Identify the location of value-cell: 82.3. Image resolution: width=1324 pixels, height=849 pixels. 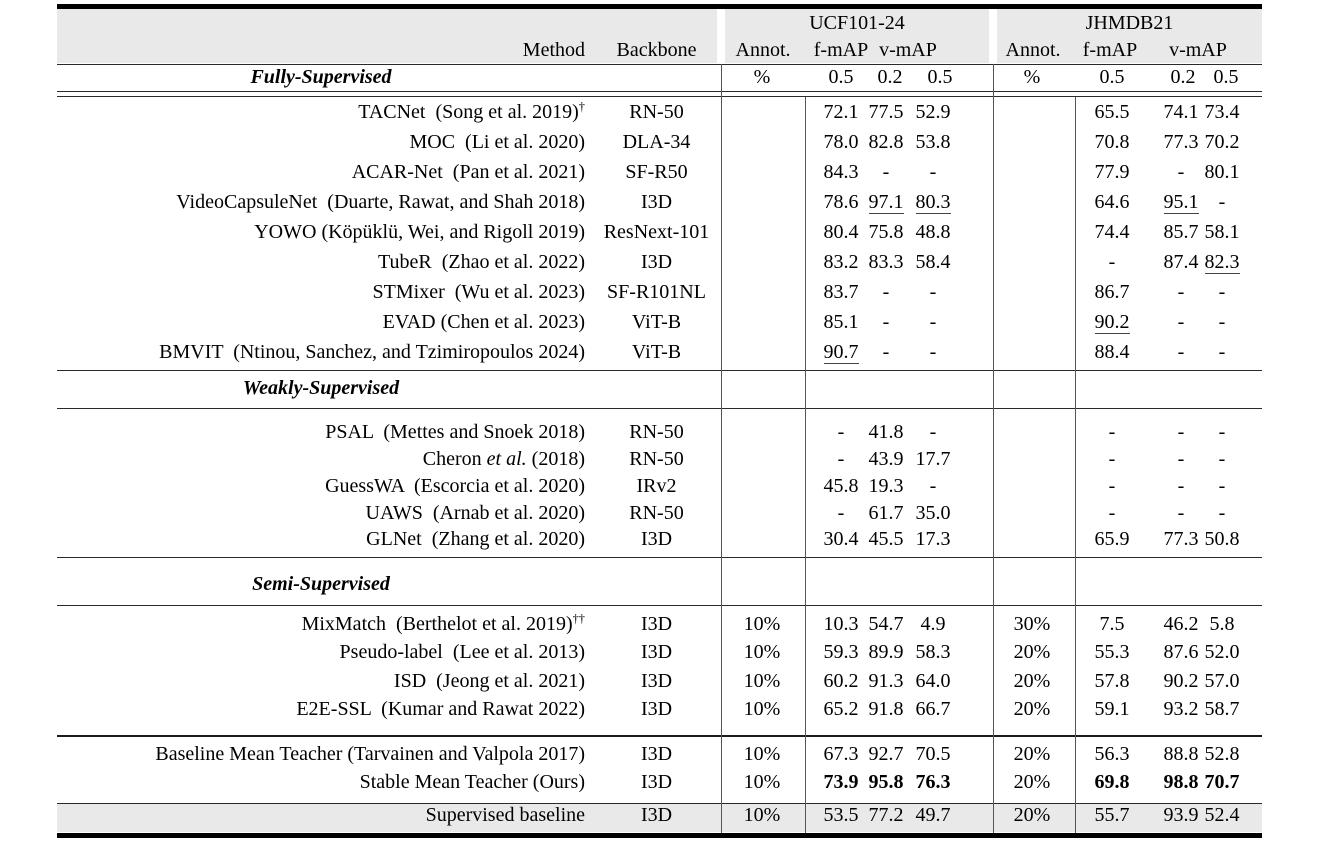
(1222, 262).